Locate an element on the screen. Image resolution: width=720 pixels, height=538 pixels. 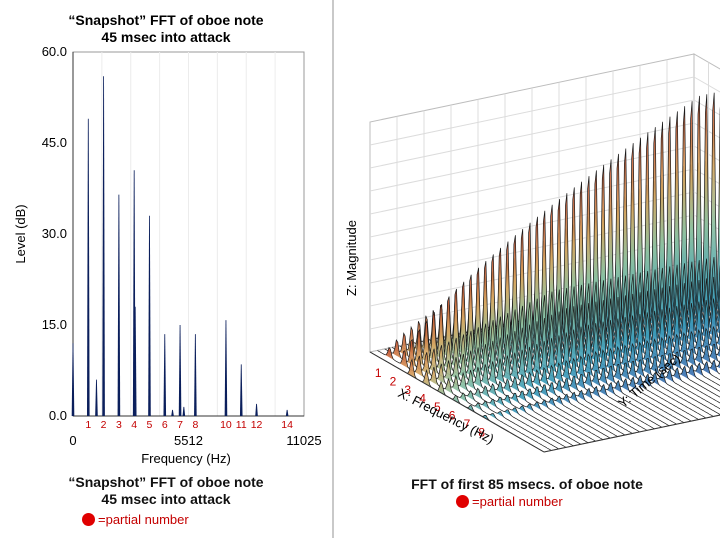
left-caption-line1: “Snapshot” FFT of oboe note is located at coordinates (166, 482).